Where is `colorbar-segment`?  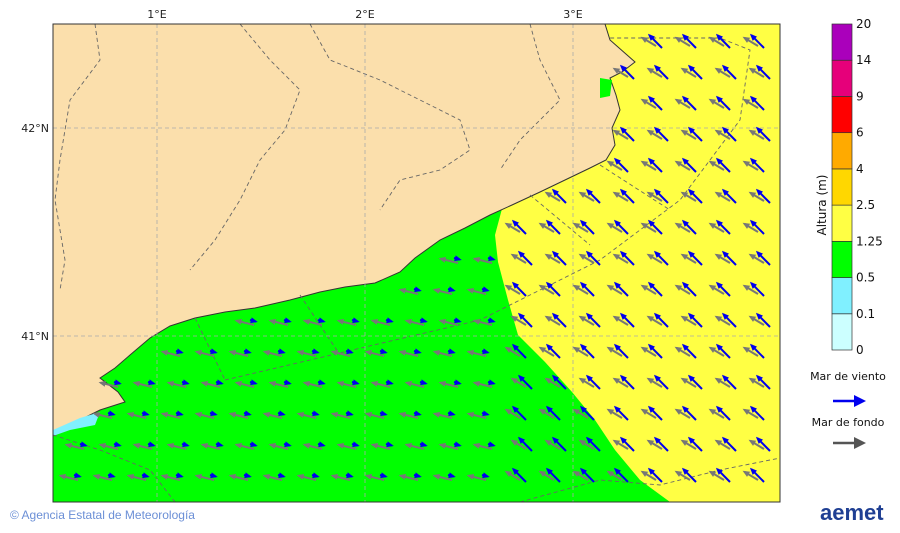 colorbar-segment is located at coordinates (842, 115).